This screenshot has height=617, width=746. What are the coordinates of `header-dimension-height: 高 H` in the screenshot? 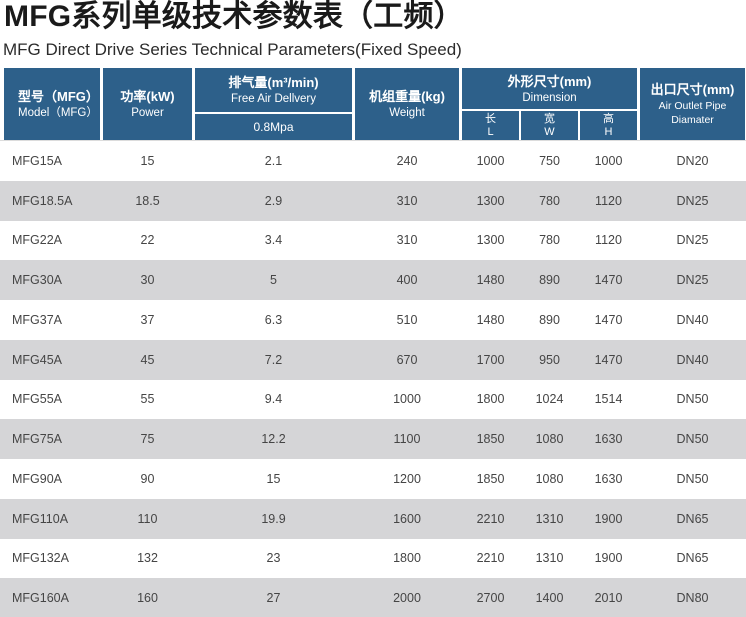 It's located at (608, 125).